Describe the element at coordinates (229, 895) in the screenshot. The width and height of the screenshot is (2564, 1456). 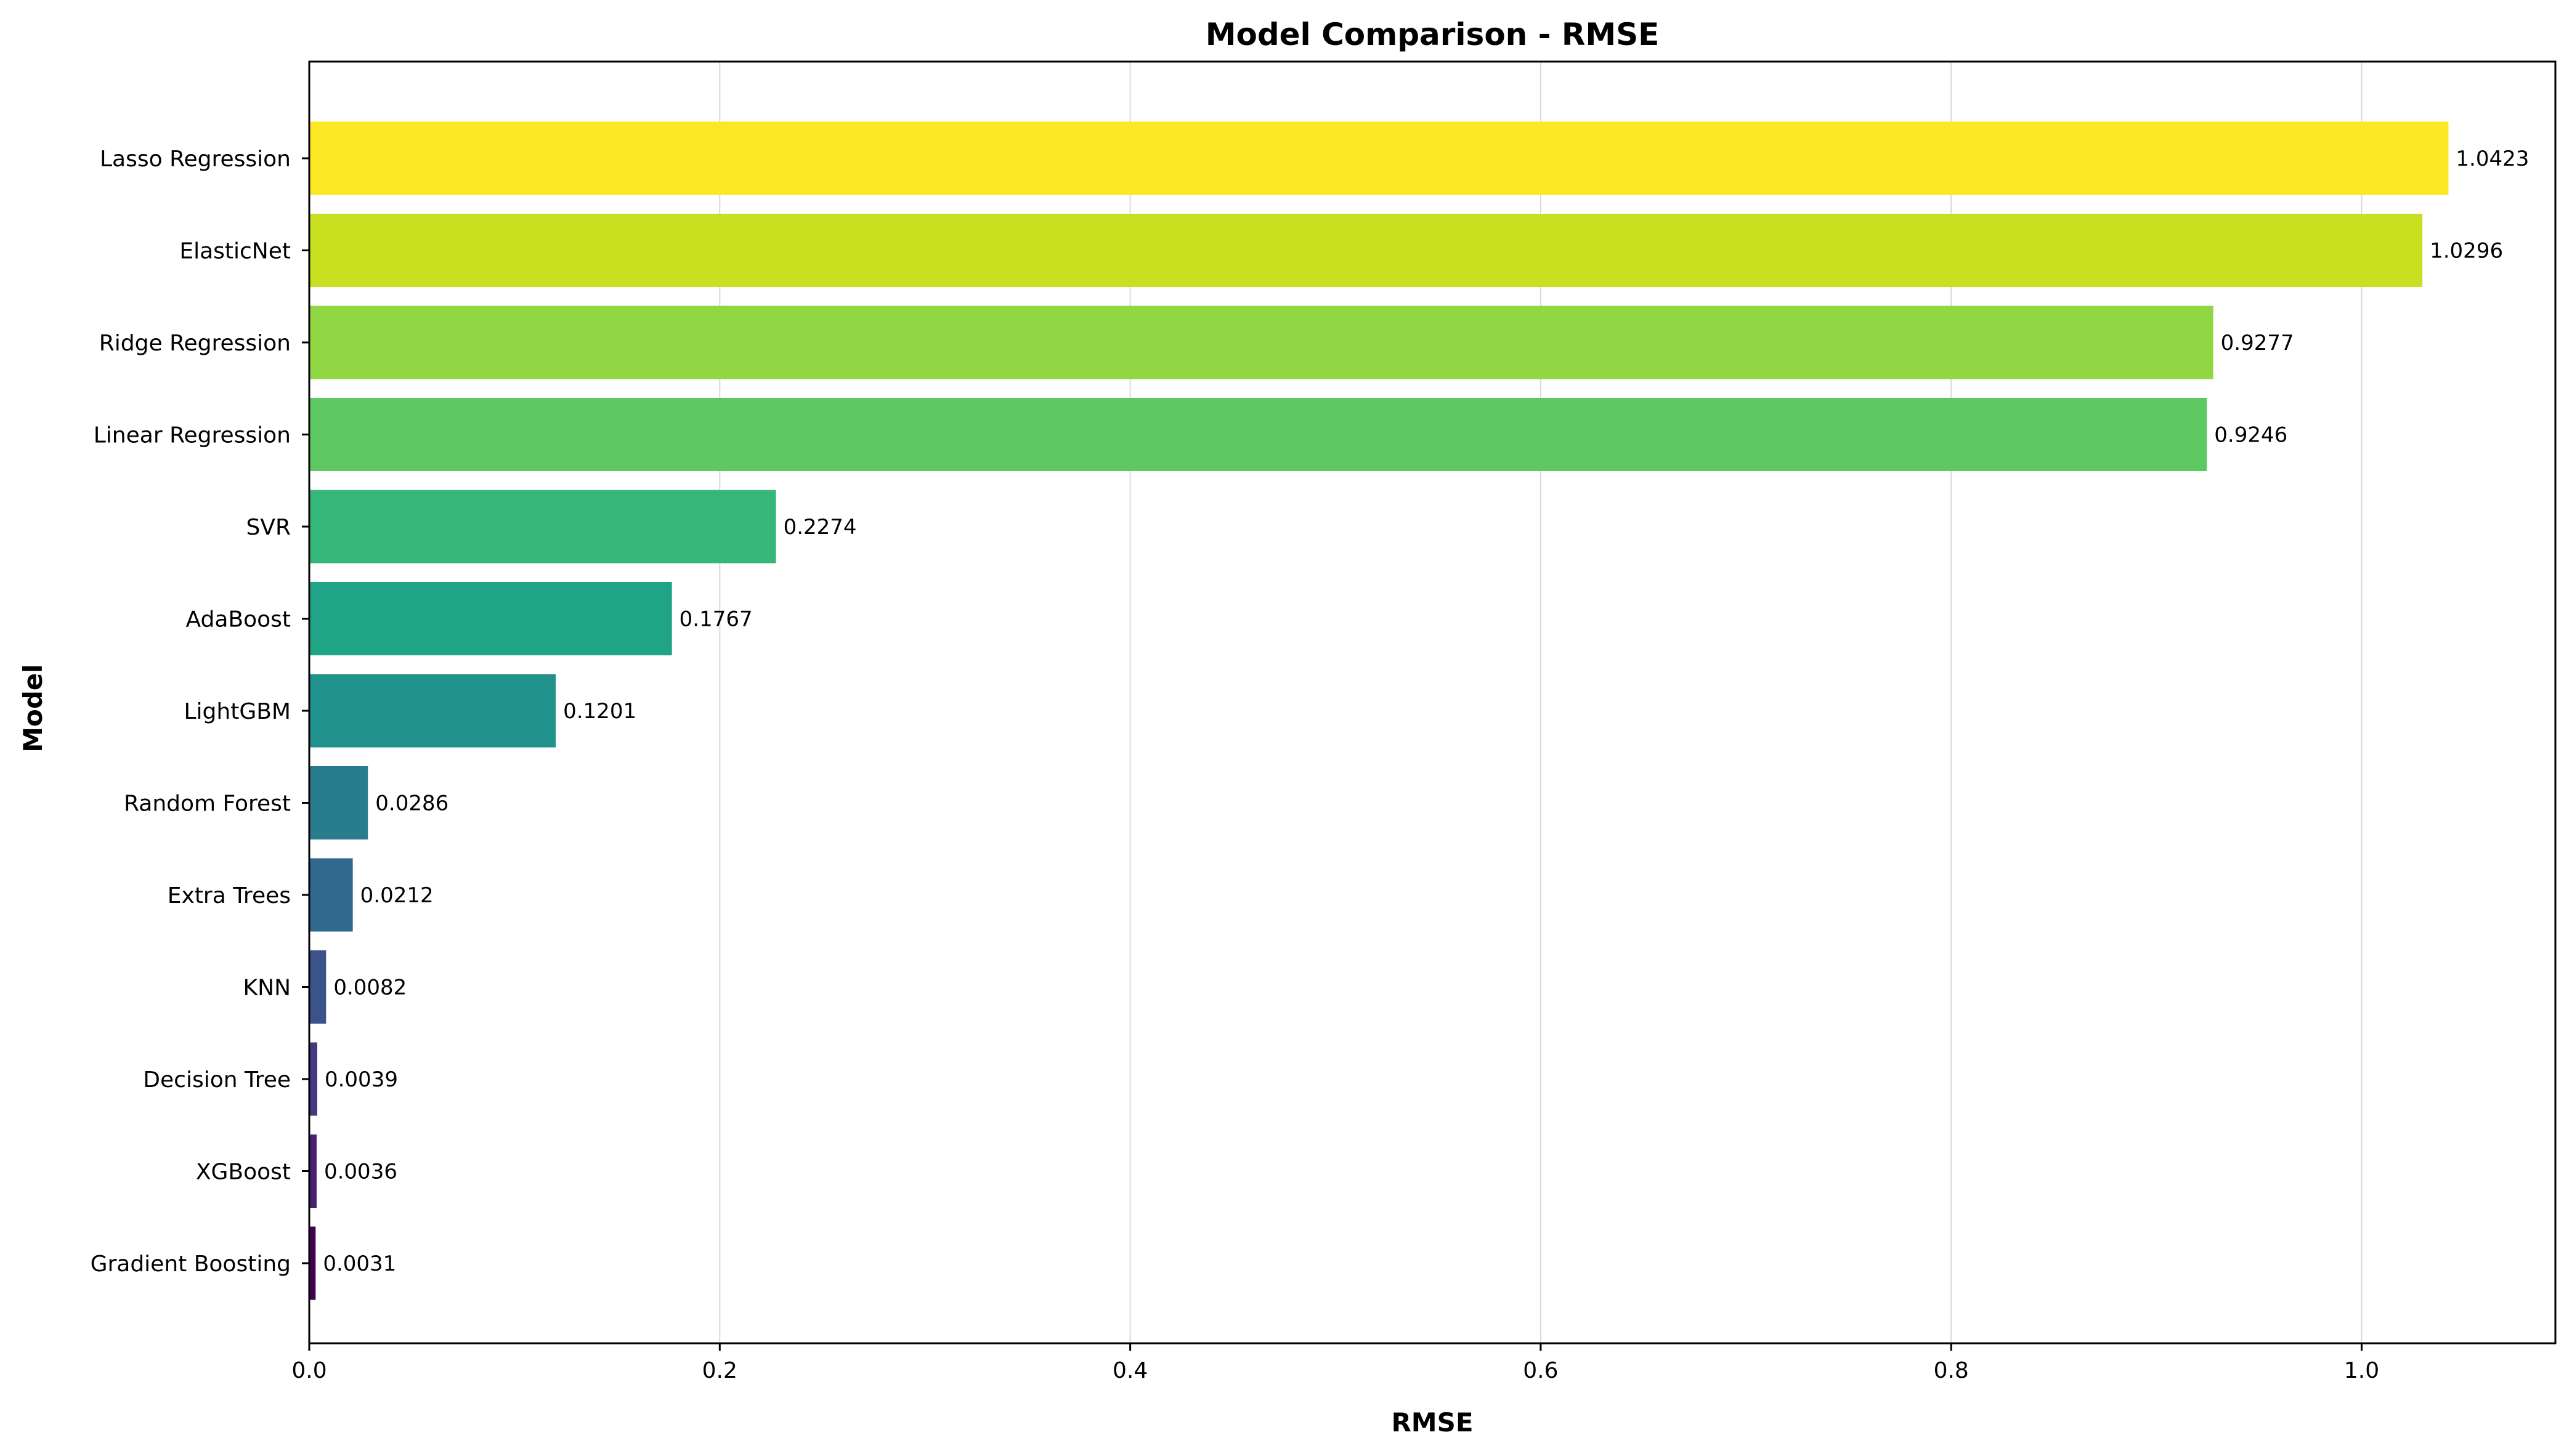
I see `category-label: Extra Trees` at that location.